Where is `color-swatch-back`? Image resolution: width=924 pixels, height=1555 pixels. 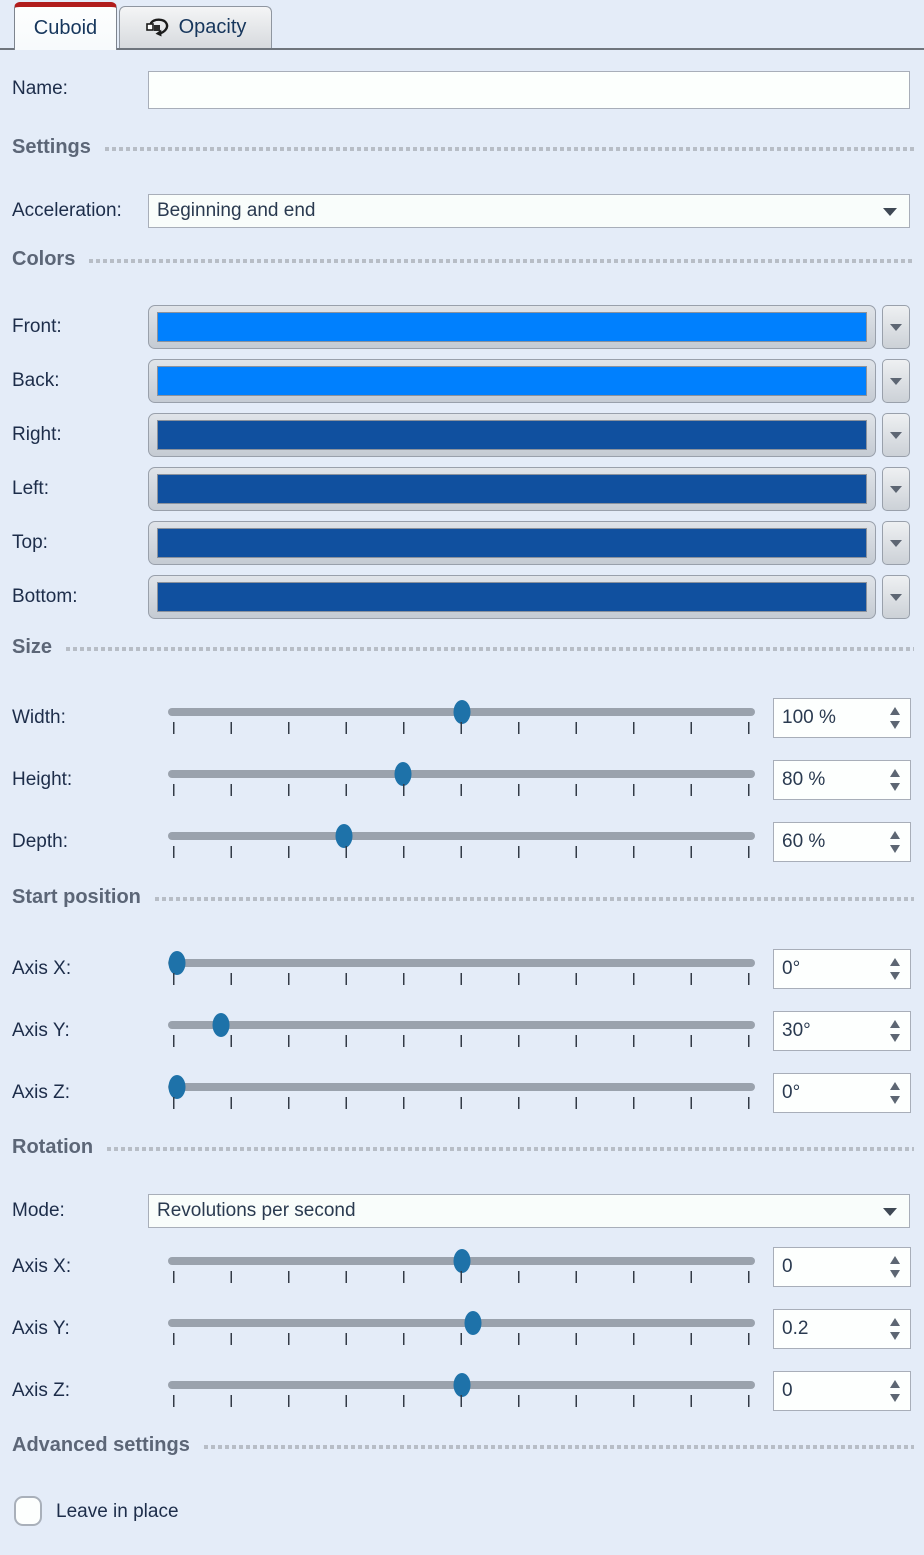
color-swatch-back is located at coordinates (512, 381).